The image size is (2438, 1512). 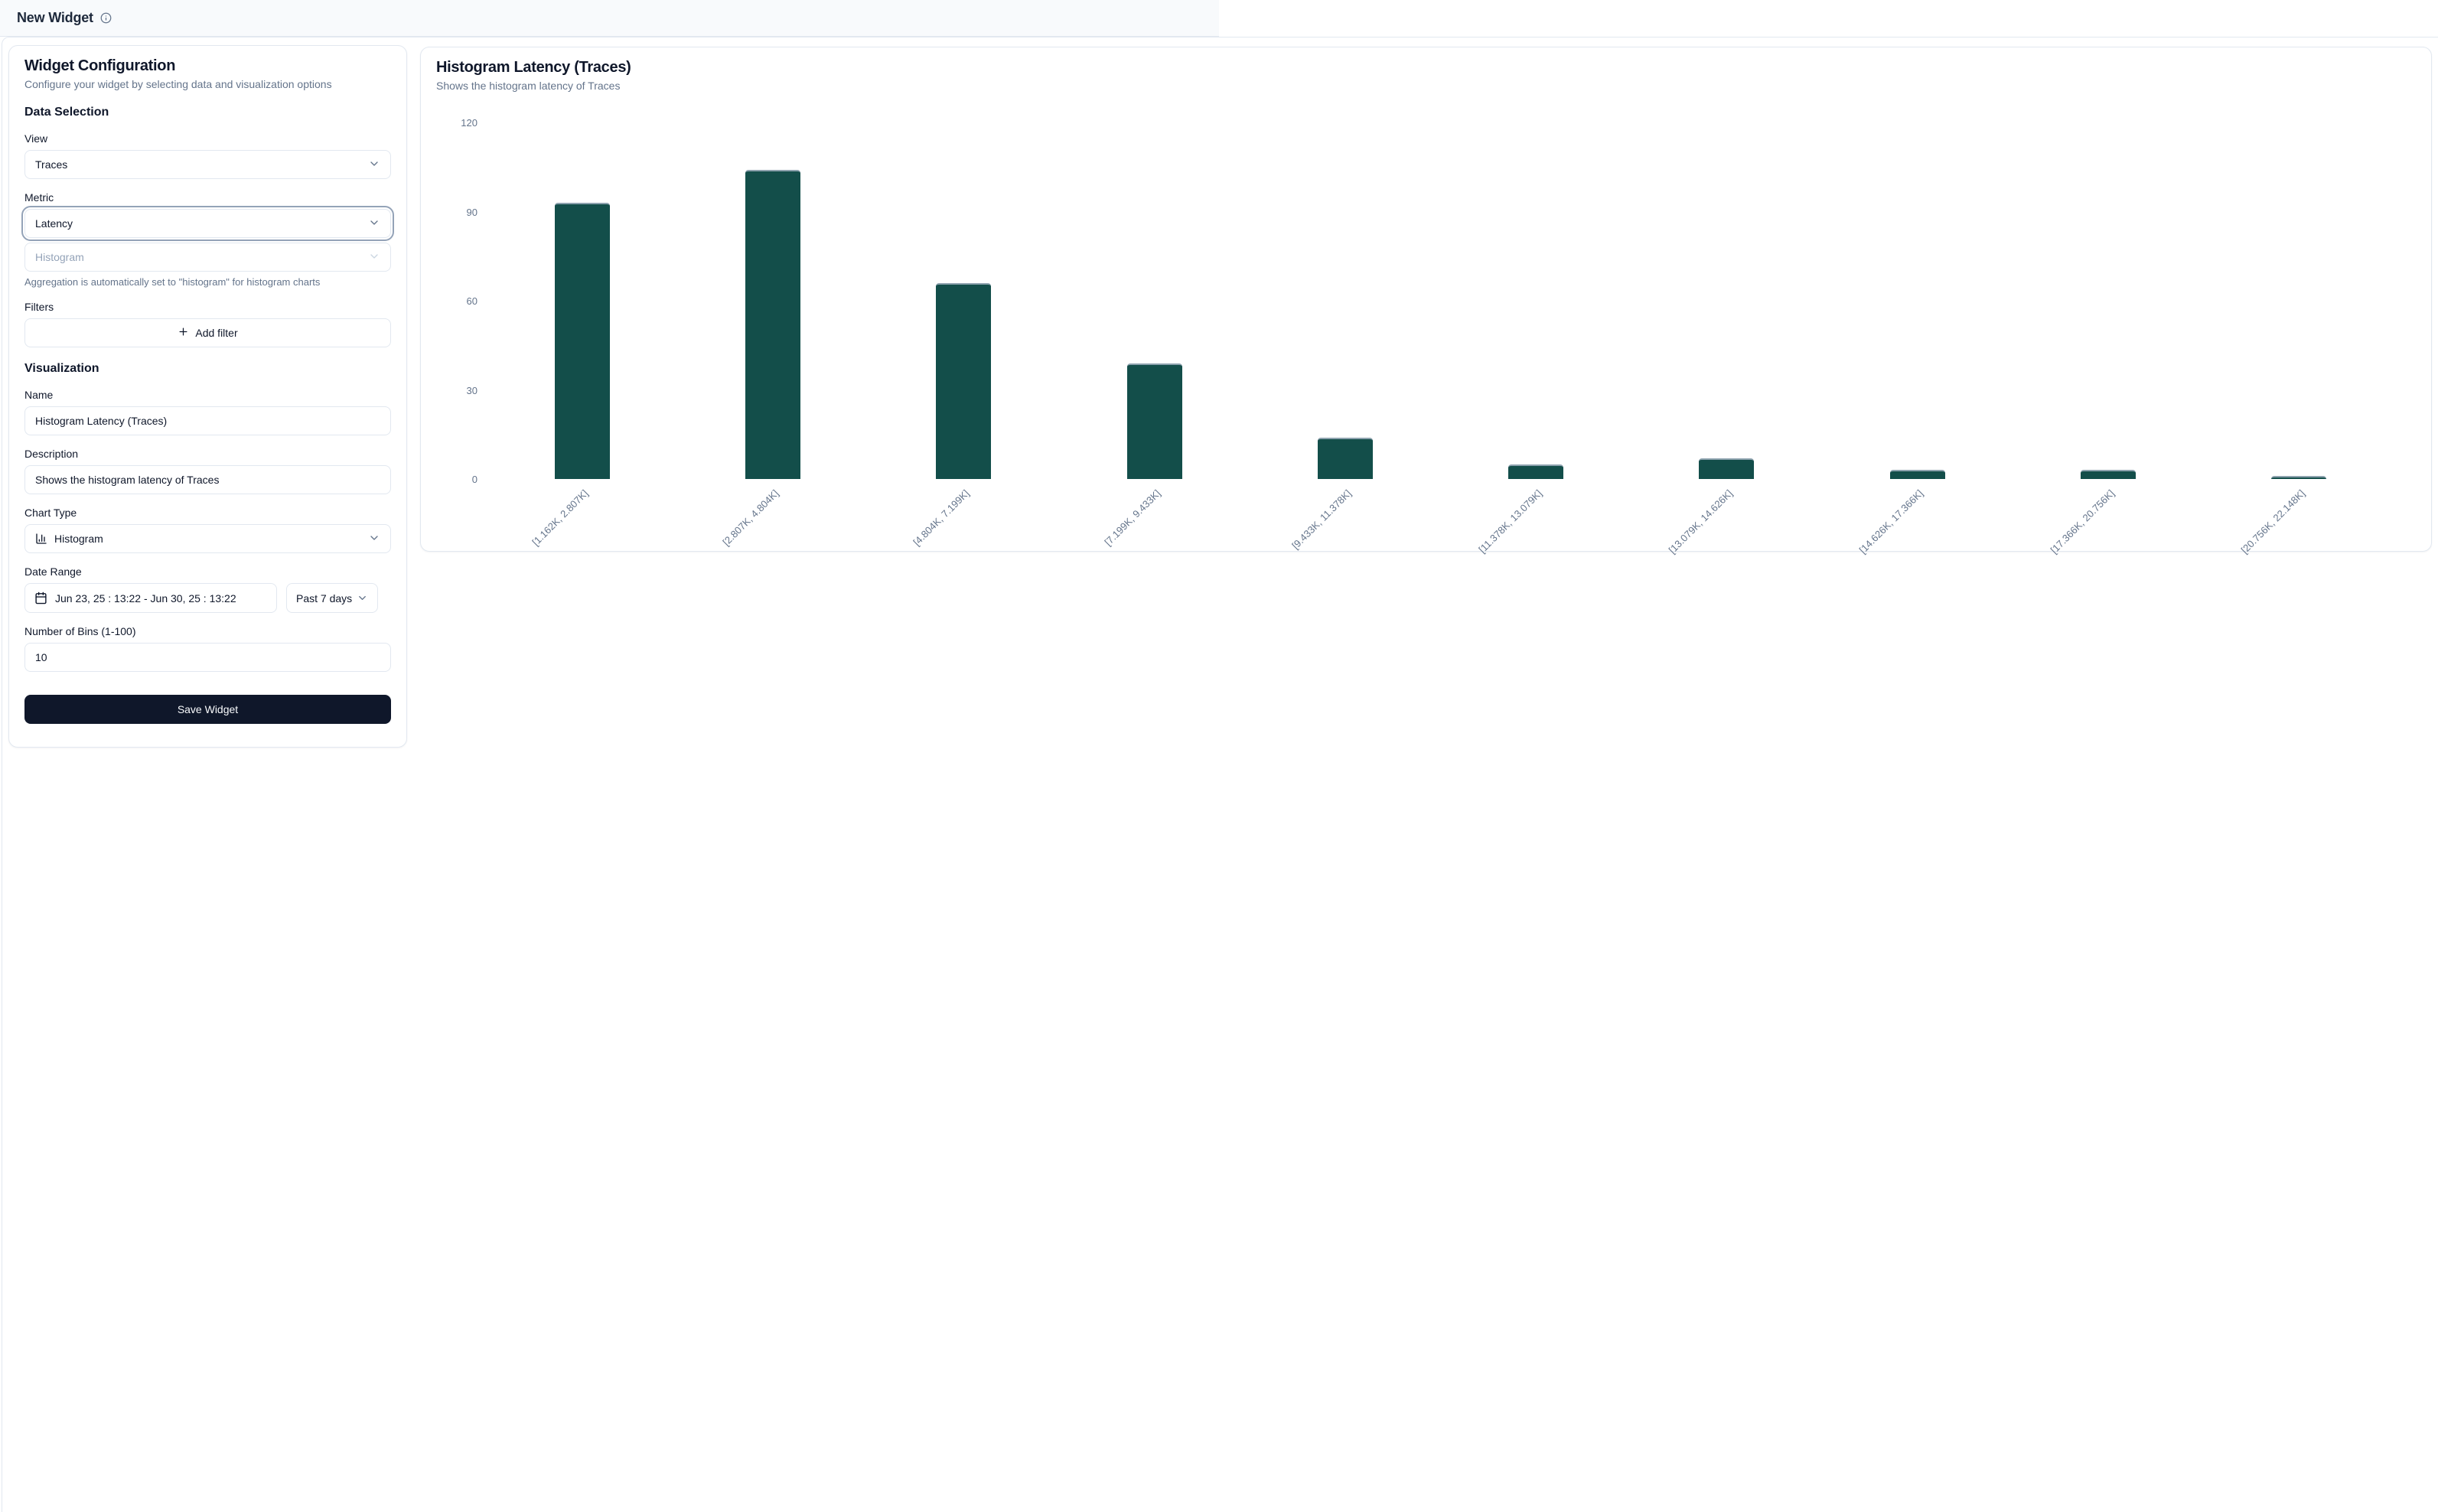 I want to click on x-tick-label: [4.804K, 7.199K], so click(x=941, y=518).